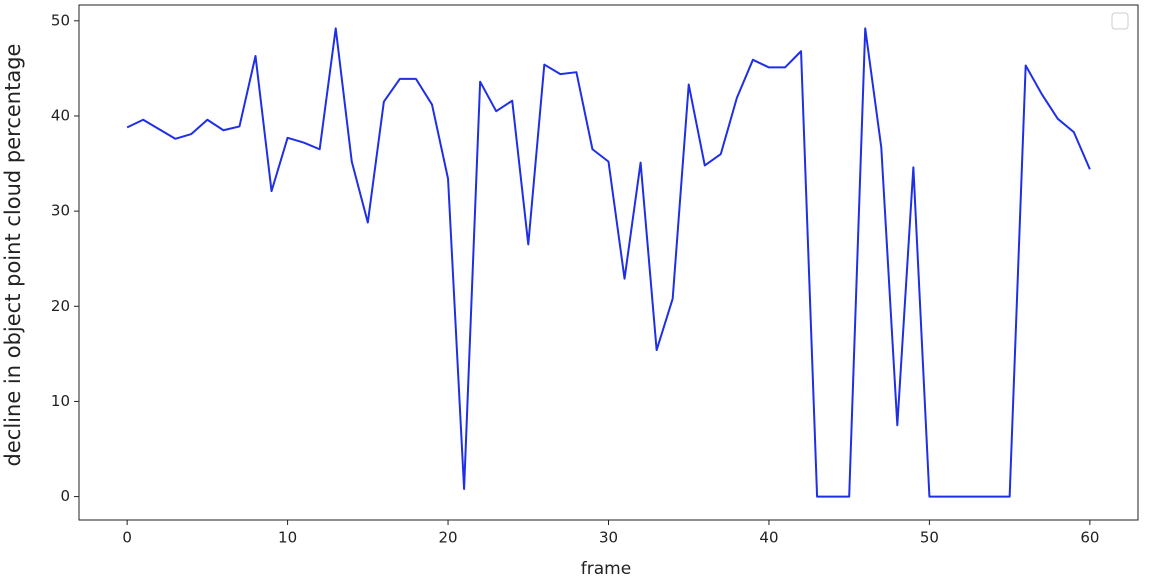  What do you see at coordinates (608, 538) in the screenshot?
I see `x-tick-label: 30` at bounding box center [608, 538].